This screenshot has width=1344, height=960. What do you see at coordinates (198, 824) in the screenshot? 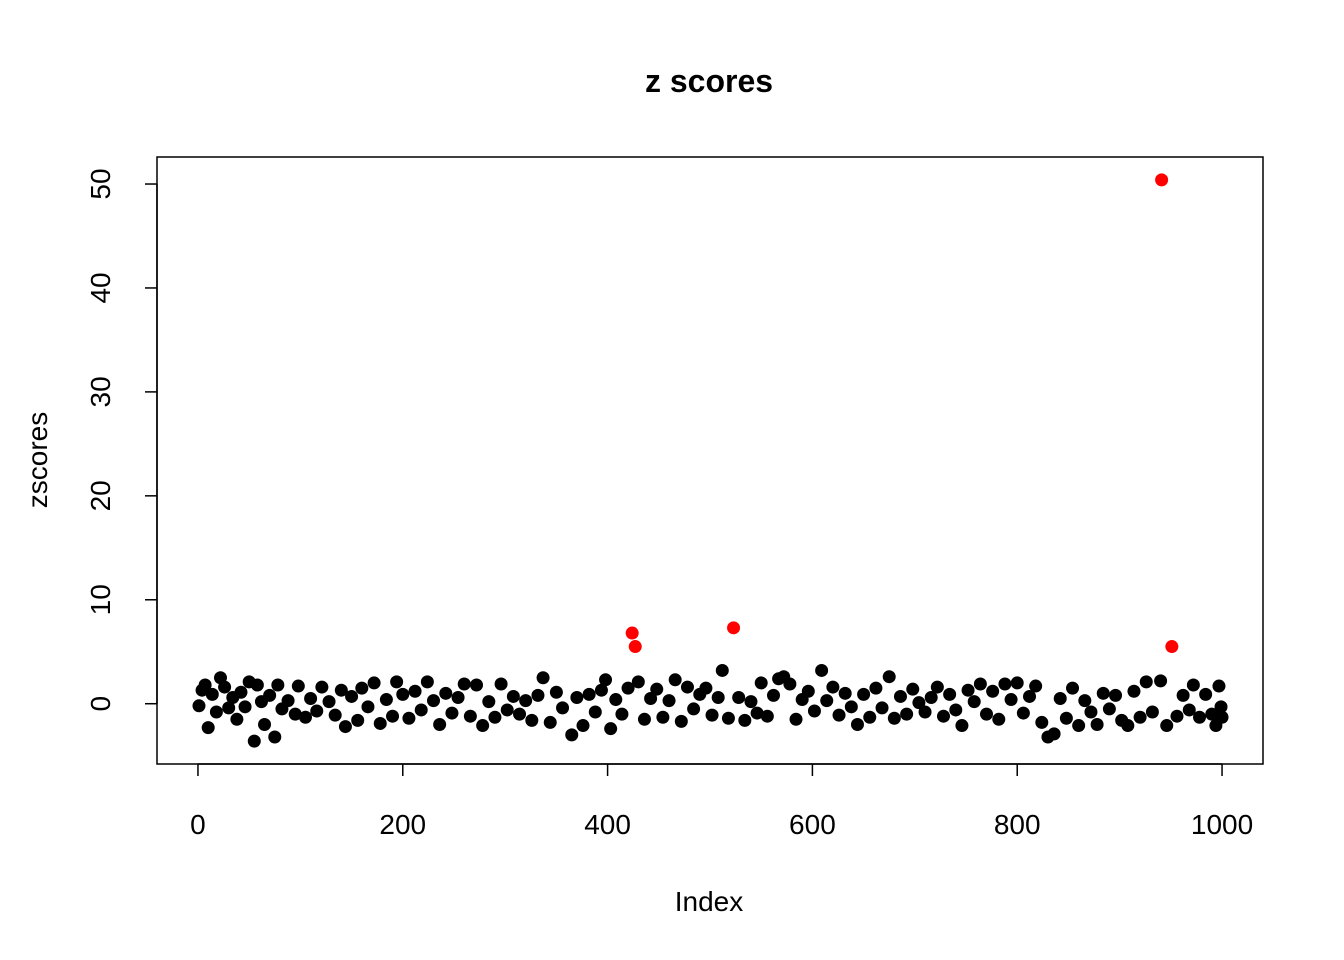
I see `x-tick-label: 0` at bounding box center [198, 824].